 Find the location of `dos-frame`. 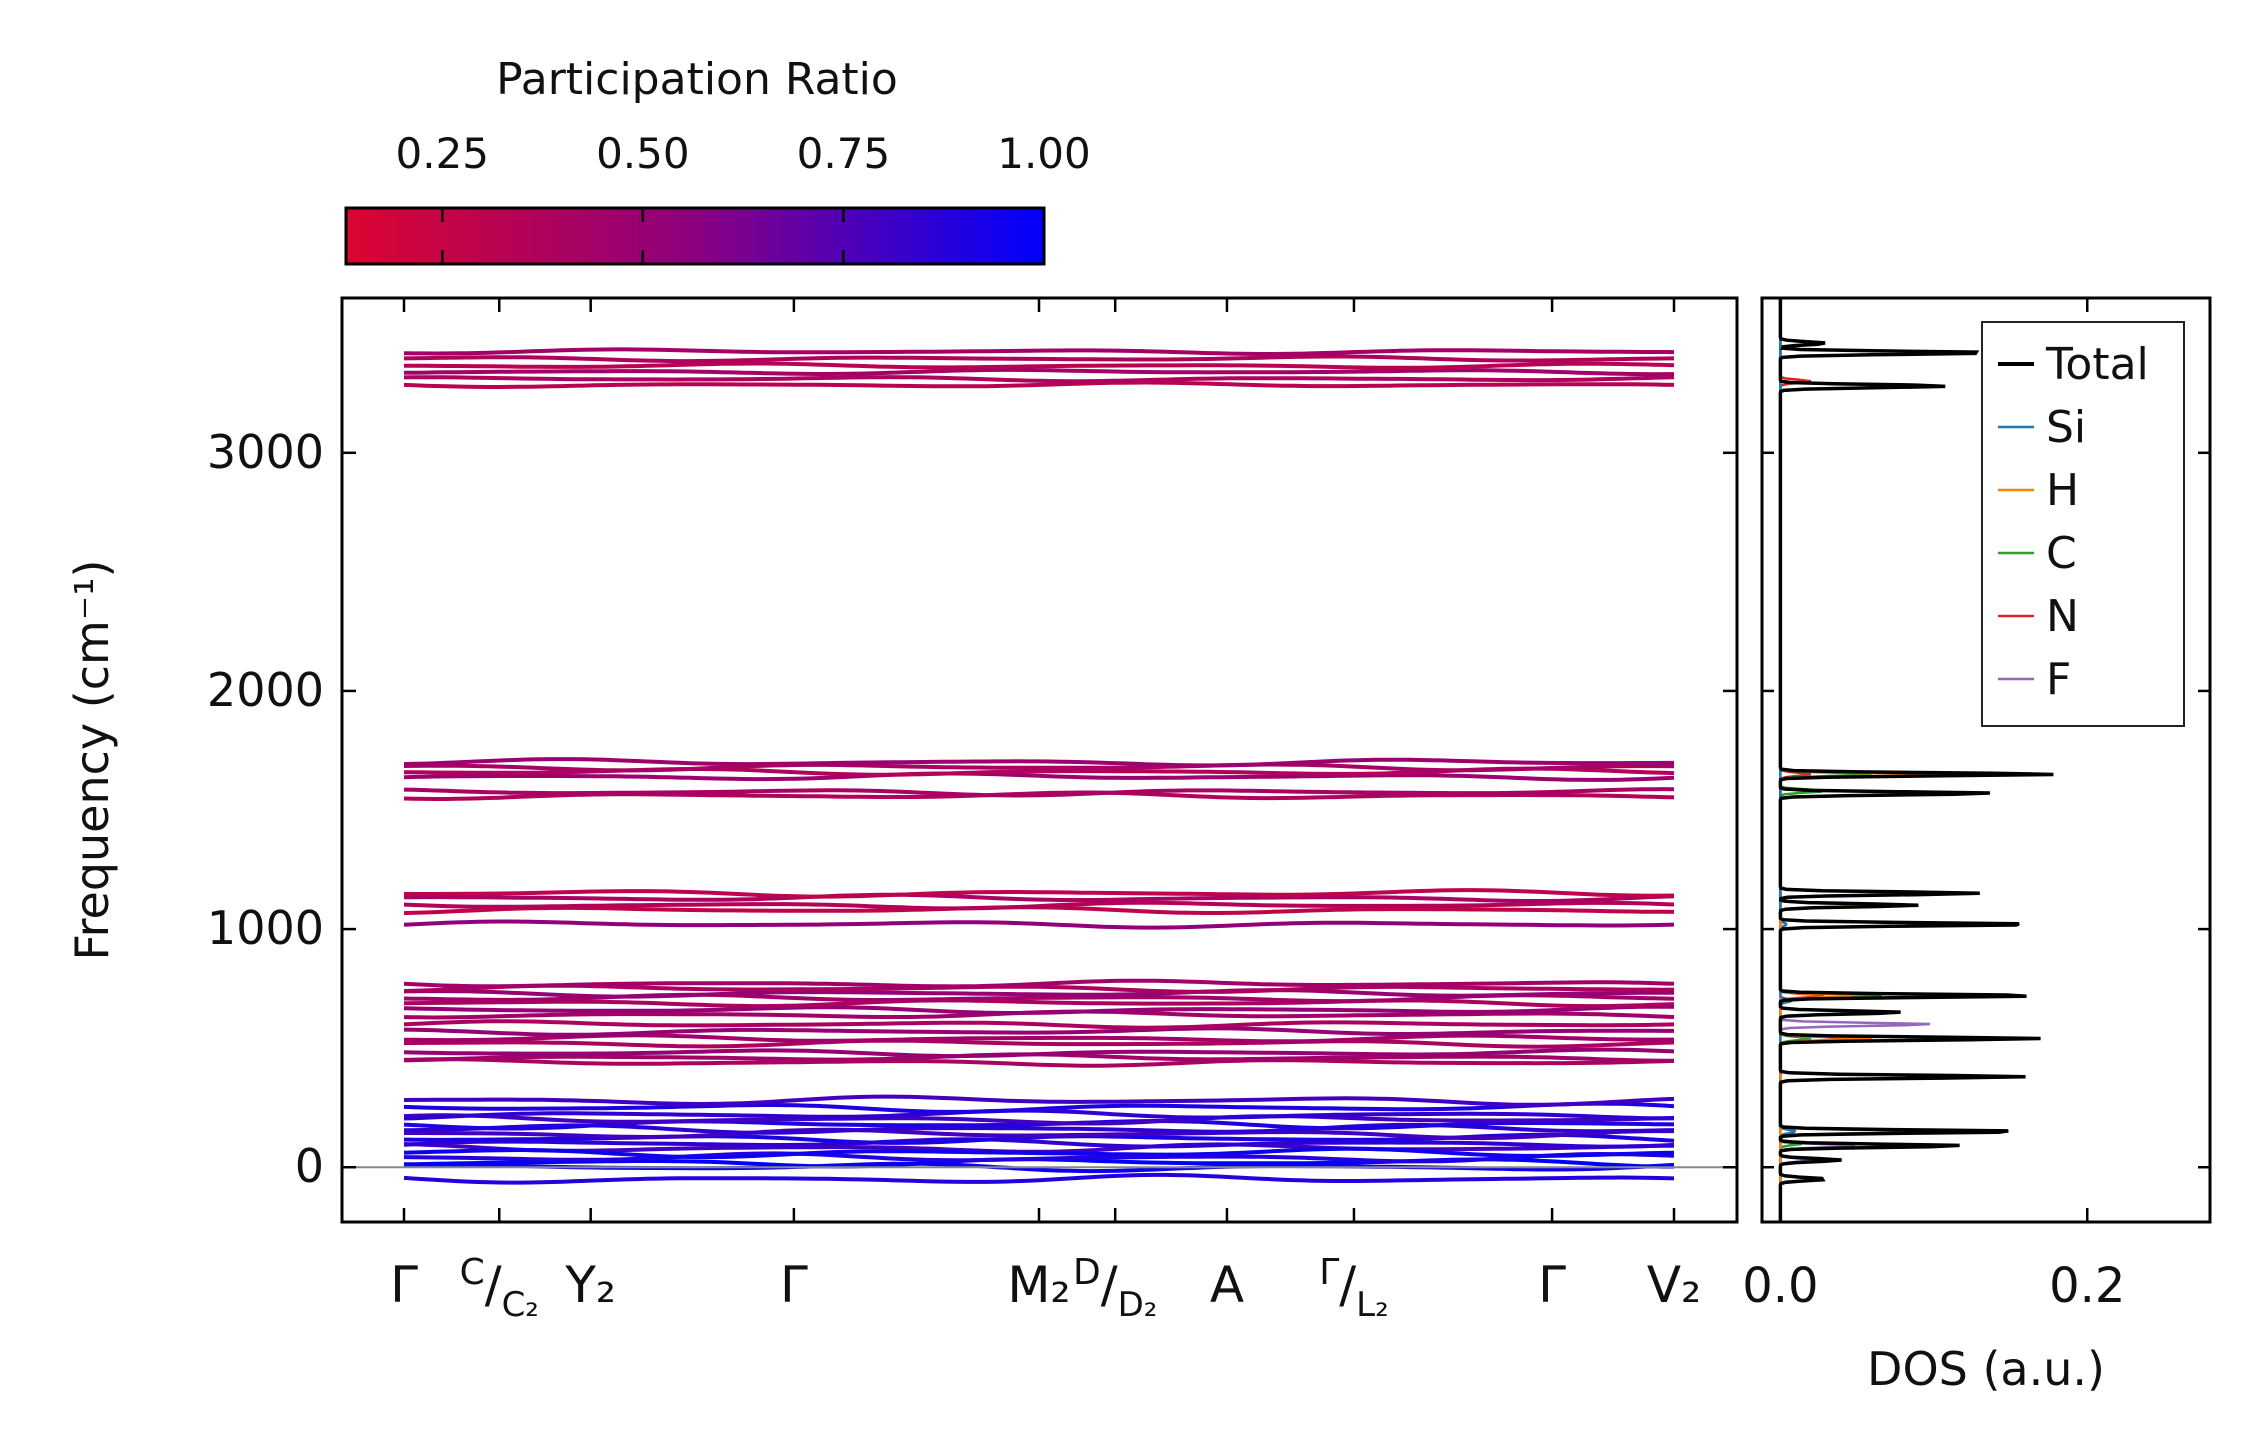

dos-frame is located at coordinates (1986, 760).